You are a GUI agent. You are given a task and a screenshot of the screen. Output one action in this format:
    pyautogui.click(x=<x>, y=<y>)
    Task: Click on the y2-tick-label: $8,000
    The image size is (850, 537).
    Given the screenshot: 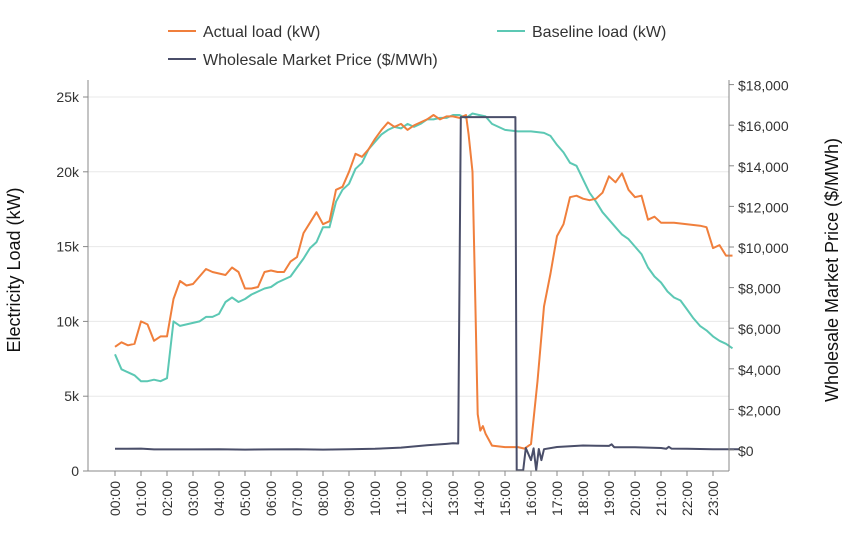 What is the action you would take?
    pyautogui.click(x=759, y=289)
    